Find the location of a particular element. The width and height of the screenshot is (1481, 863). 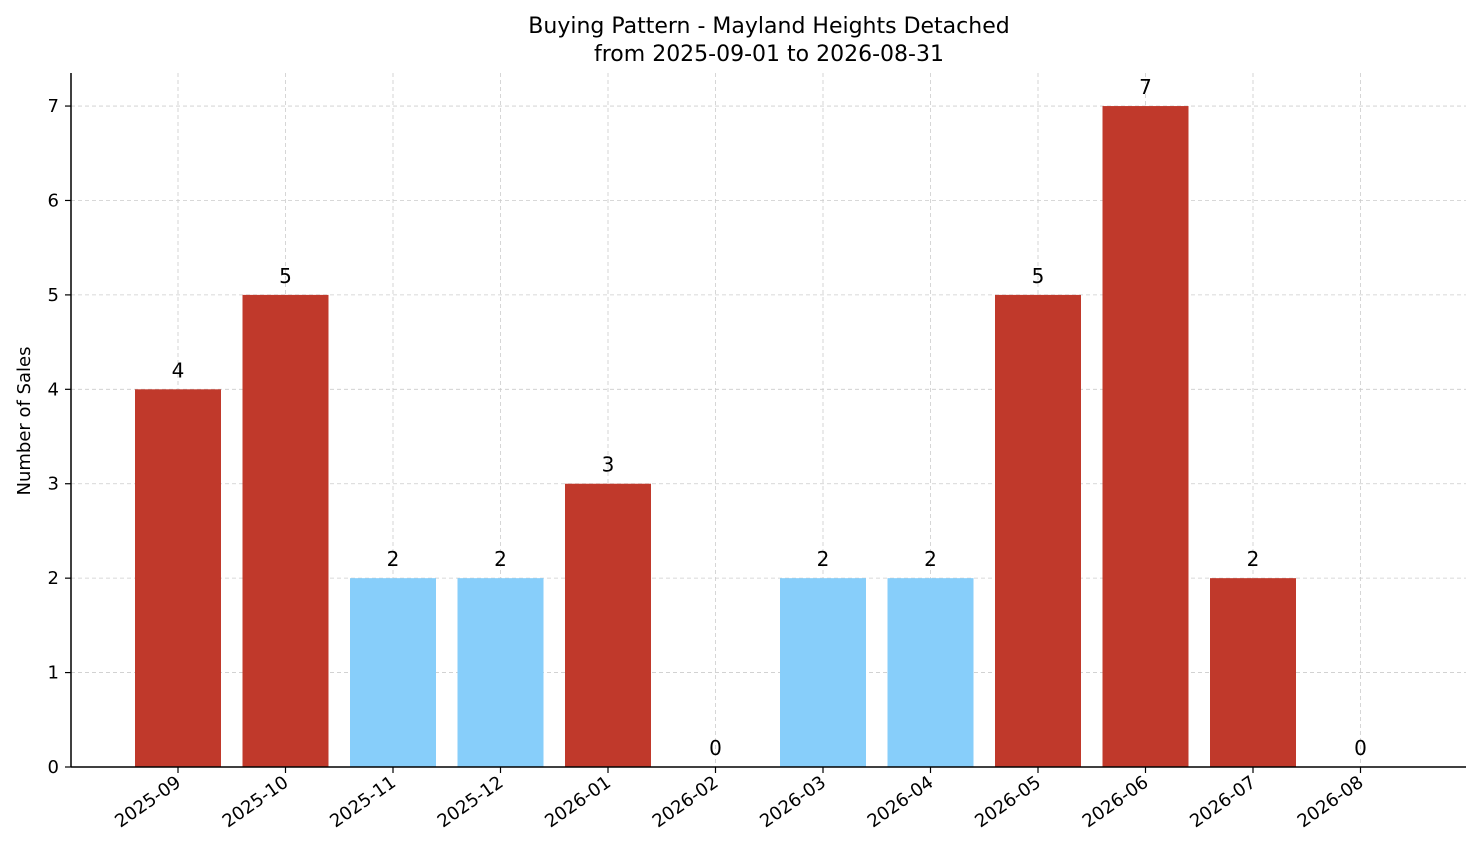

x-tick-label: 2026-01 is located at coordinates (578, 802).